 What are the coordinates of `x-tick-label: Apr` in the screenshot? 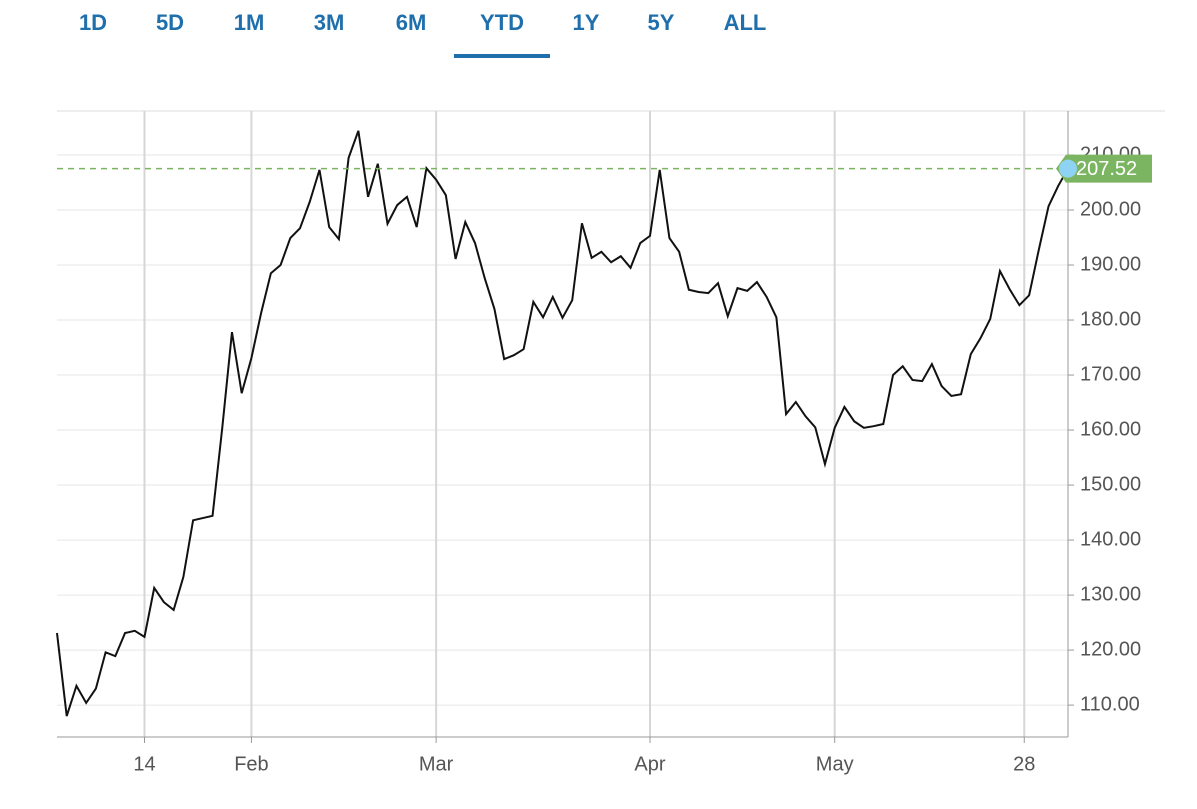 It's located at (649, 764).